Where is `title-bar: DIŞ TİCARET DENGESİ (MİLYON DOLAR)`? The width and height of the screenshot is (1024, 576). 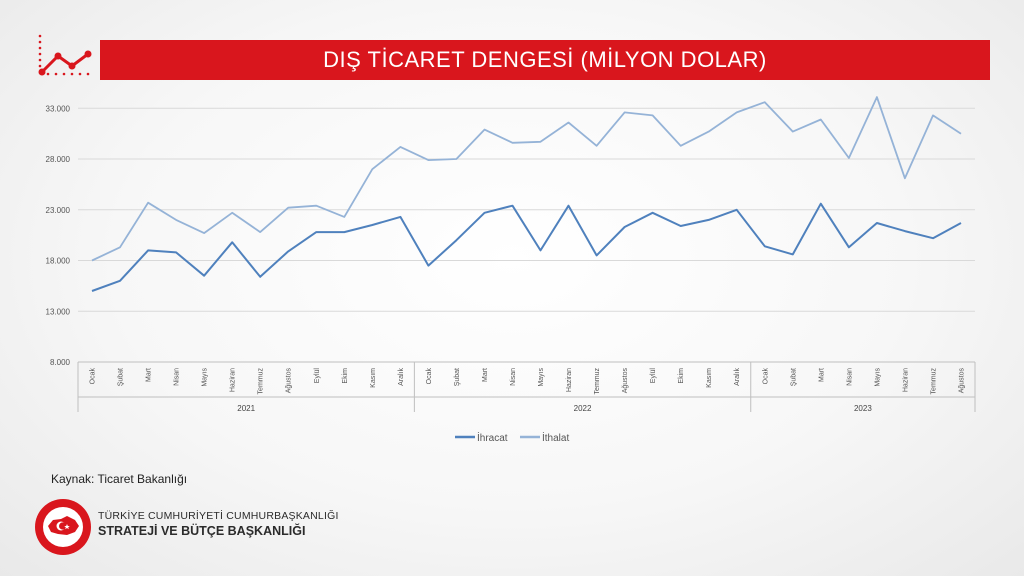 title-bar: DIŞ TİCARET DENGESİ (MİLYON DOLAR) is located at coordinates (545, 60).